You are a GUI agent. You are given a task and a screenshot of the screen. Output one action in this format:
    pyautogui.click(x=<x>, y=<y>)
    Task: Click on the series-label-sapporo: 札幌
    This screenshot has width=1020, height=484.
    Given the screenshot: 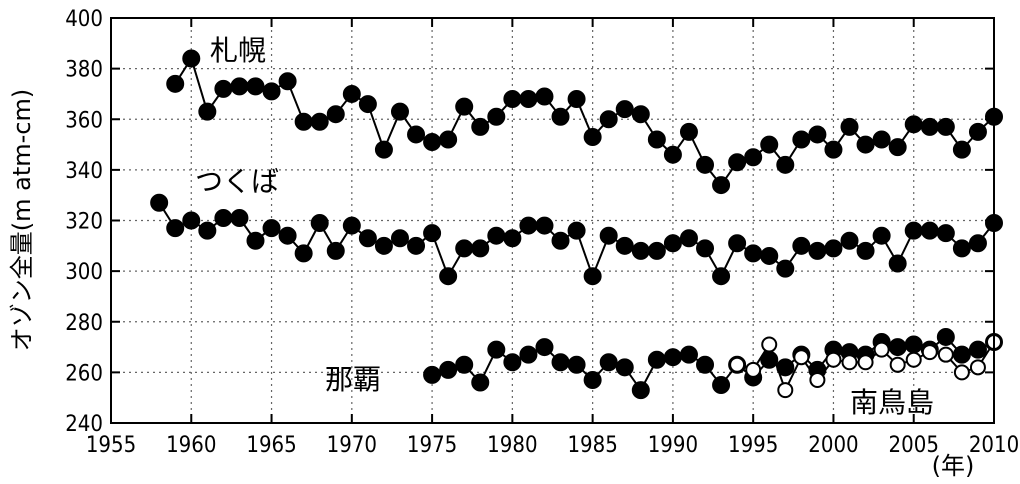 What is the action you would take?
    pyautogui.click(x=238, y=50)
    